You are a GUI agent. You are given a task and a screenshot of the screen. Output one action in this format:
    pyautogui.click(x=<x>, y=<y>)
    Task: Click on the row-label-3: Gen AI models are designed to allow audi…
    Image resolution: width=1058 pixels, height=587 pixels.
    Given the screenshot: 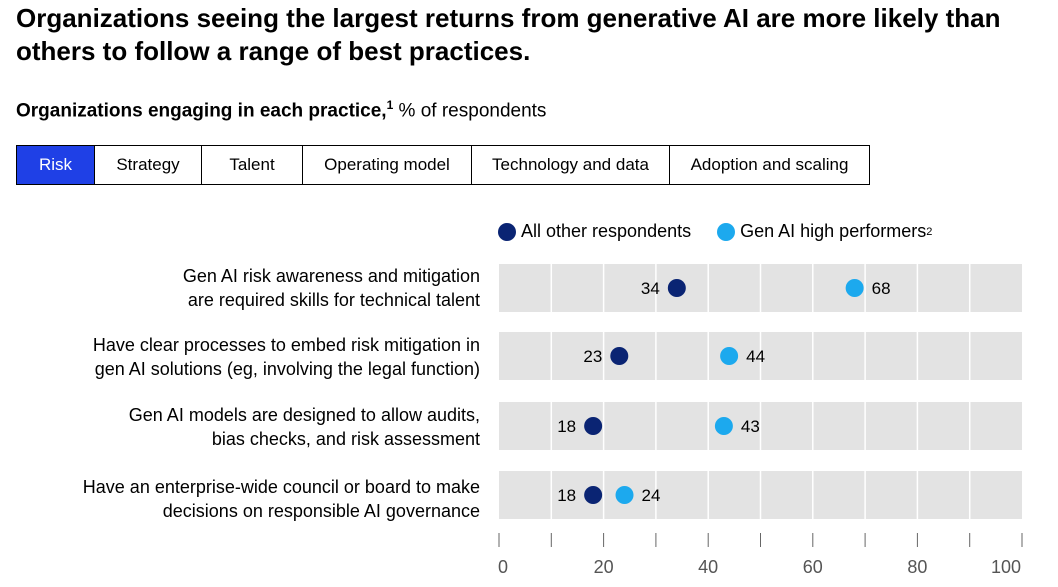 What is the action you would take?
    pyautogui.click(x=250, y=427)
    